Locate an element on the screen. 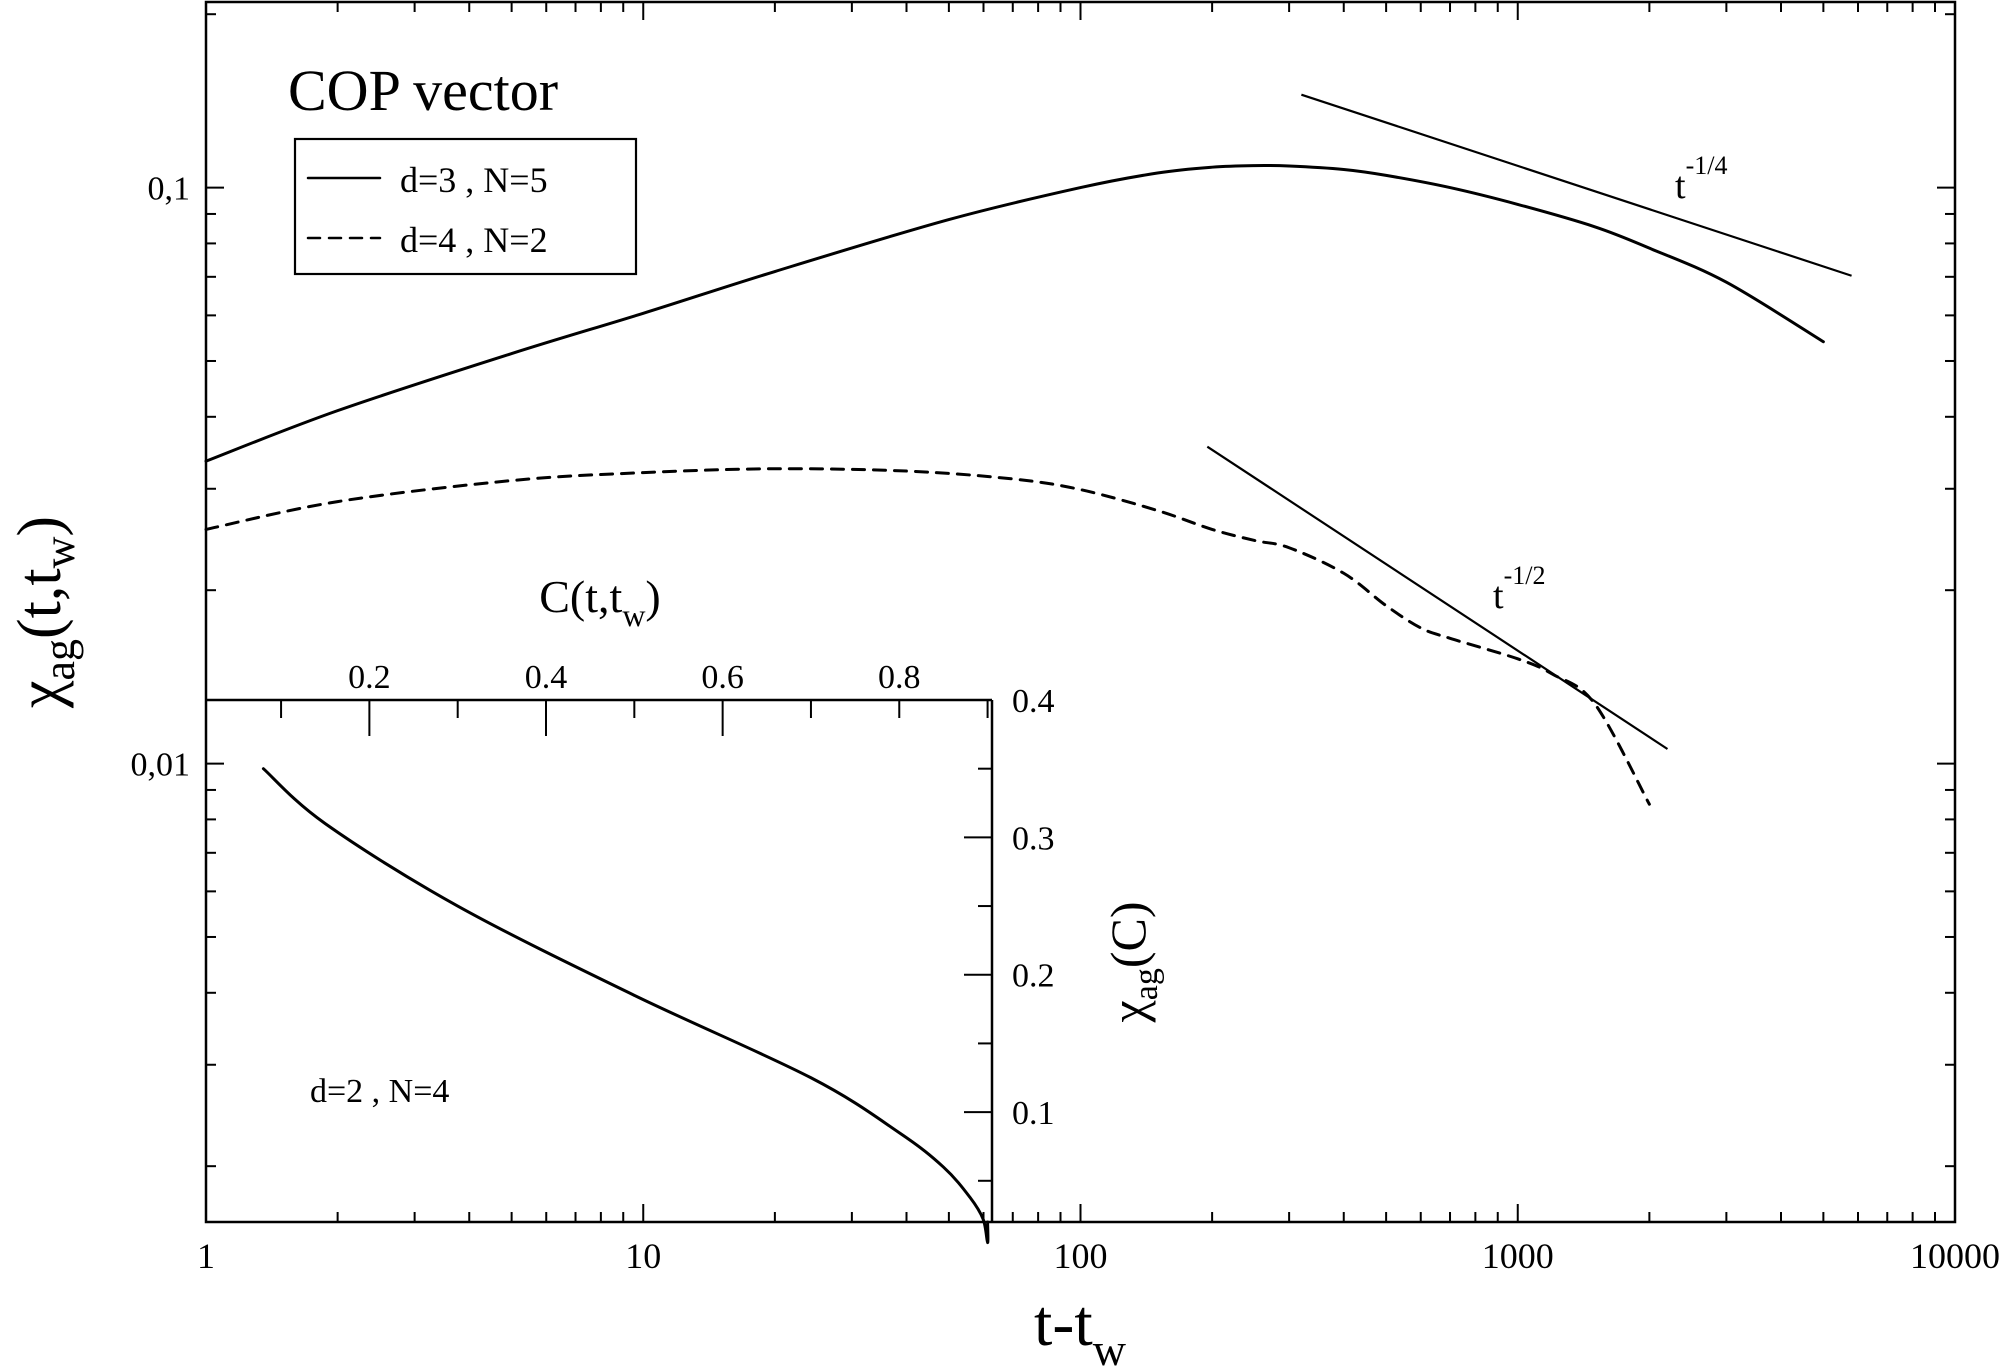 This screenshot has height=1366, width=2016. inset-y-ticks is located at coordinates (978, 940).